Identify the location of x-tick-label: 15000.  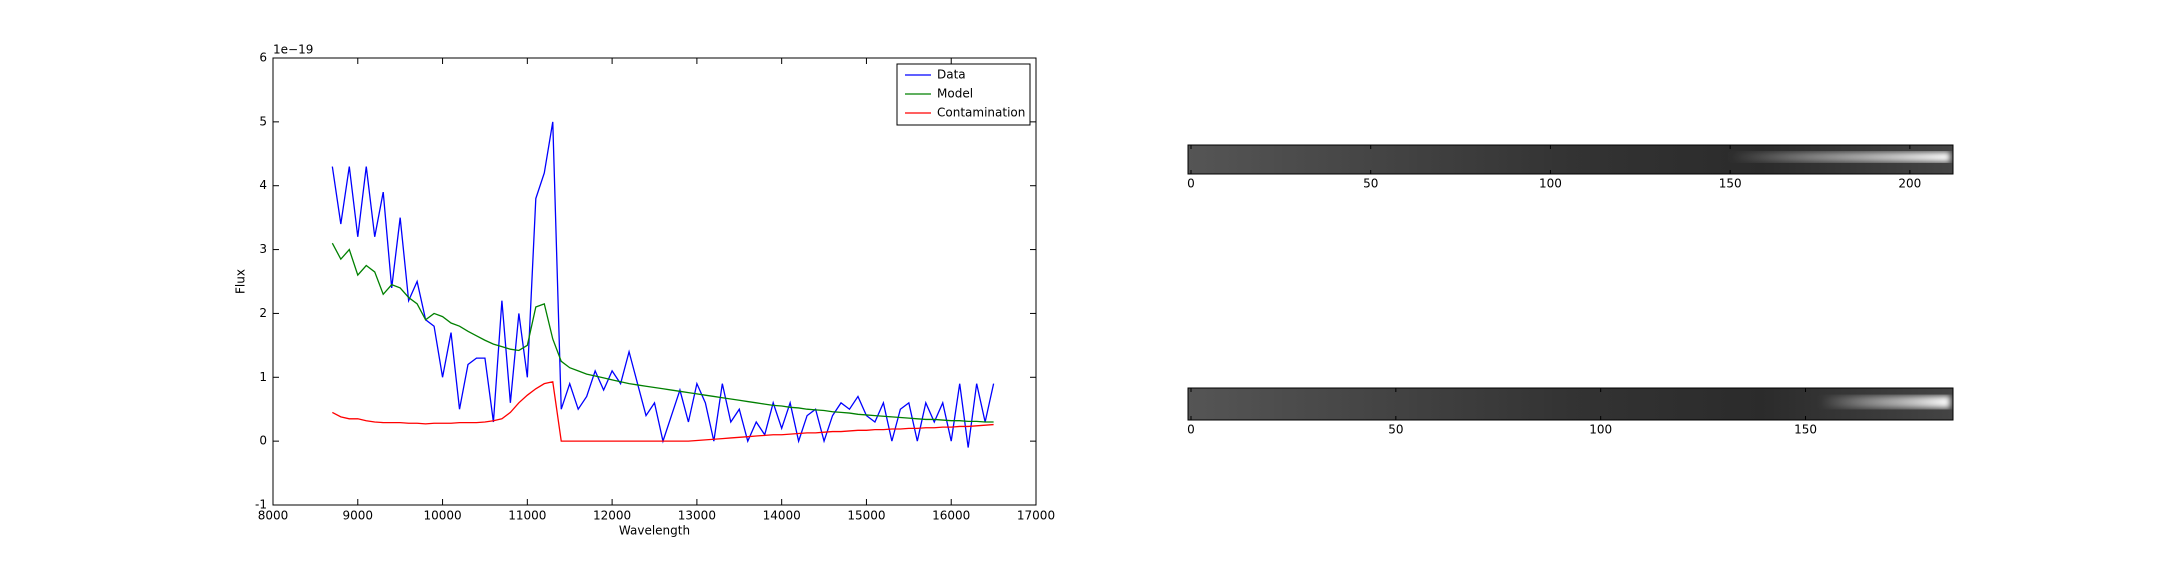
(866, 516).